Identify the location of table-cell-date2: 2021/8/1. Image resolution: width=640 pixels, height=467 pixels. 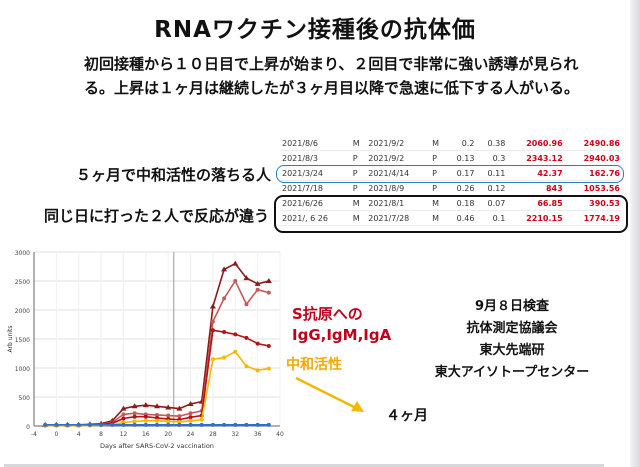
(398, 203).